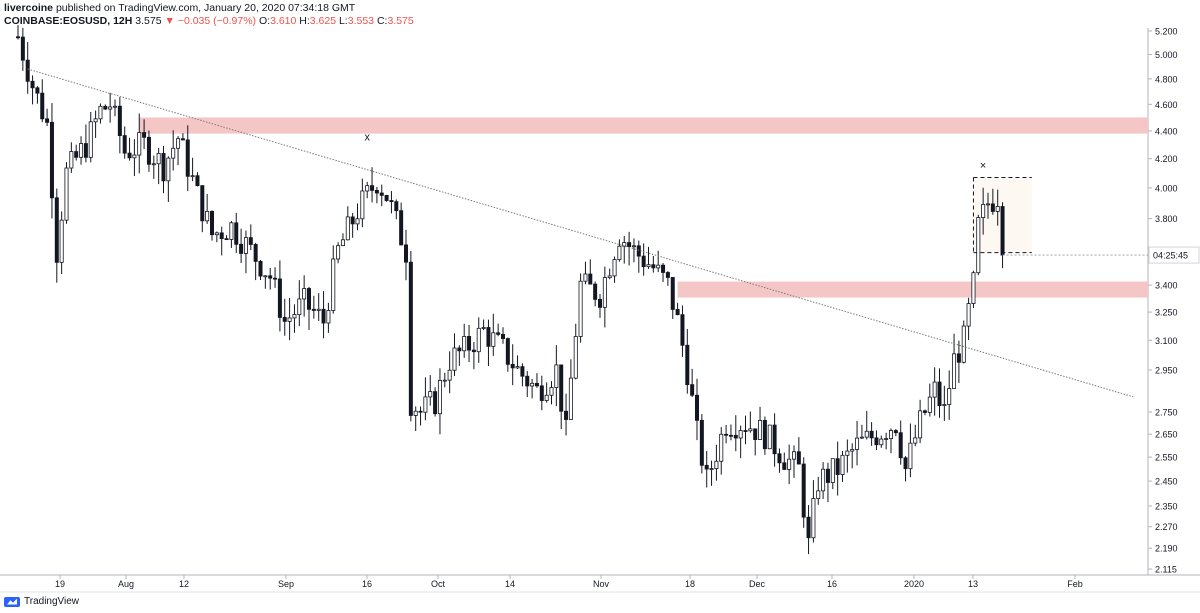 The image size is (1200, 613). What do you see at coordinates (60, 584) in the screenshot?
I see `time-tick-label: 19` at bounding box center [60, 584].